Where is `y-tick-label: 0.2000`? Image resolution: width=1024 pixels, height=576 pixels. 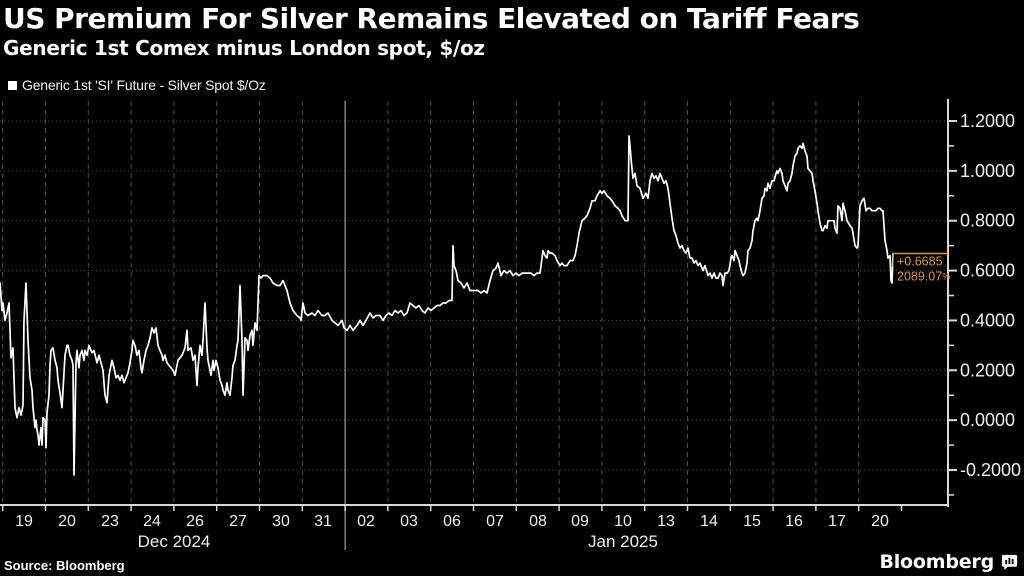
y-tick-label: 0.2000 is located at coordinates (987, 370).